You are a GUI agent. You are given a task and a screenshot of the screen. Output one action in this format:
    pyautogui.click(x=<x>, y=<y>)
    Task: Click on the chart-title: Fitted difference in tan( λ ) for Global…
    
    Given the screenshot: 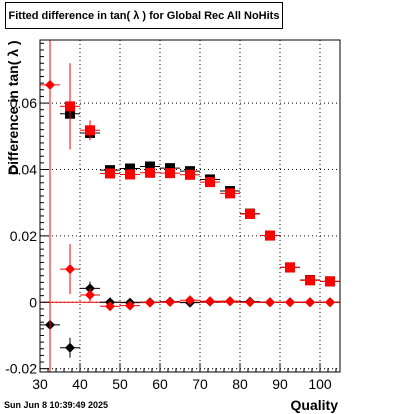 What is the action you would take?
    pyautogui.click(x=144, y=16)
    